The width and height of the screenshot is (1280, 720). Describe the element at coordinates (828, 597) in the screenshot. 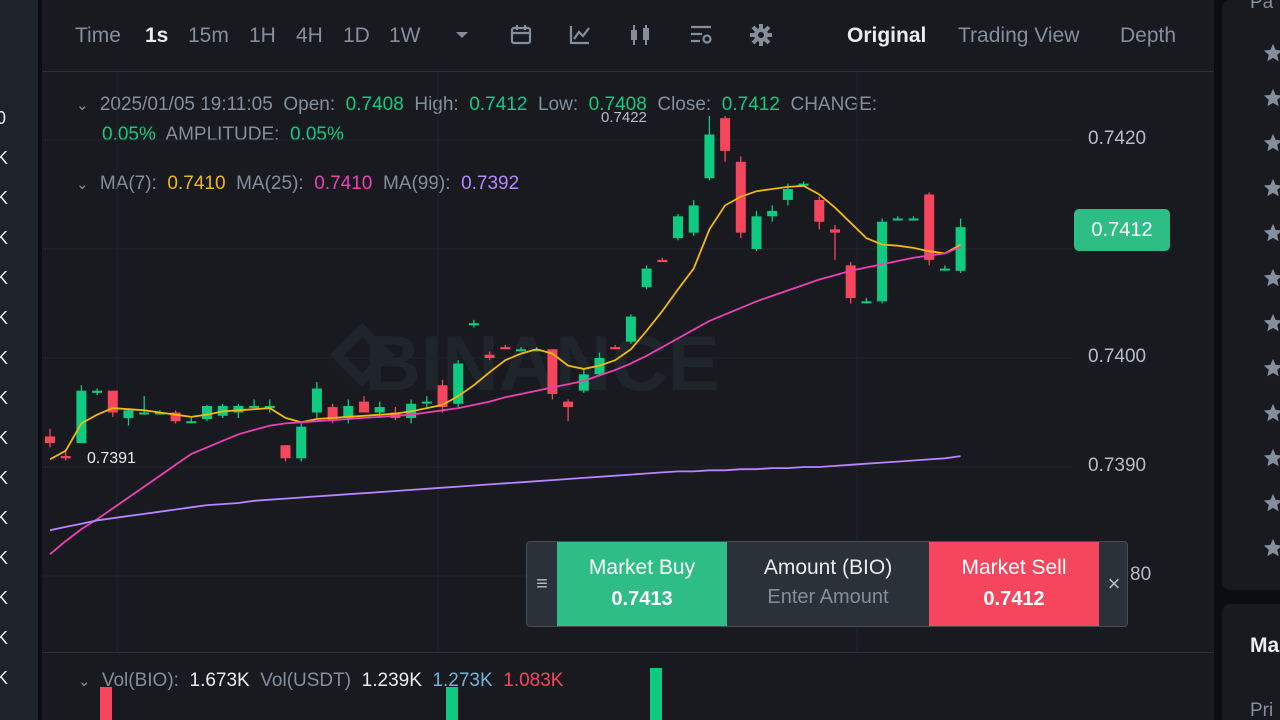

I see `amount-input` at that location.